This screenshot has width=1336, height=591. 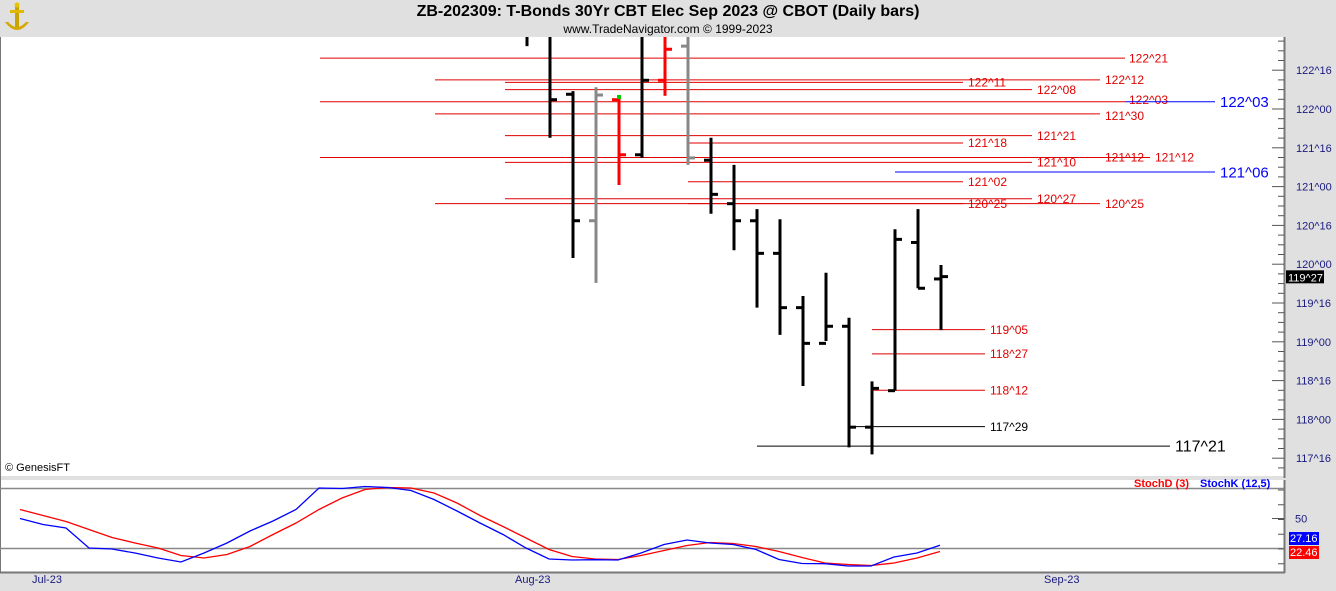 What do you see at coordinates (1174, 158) in the screenshot?
I see `level-label: 121^12` at bounding box center [1174, 158].